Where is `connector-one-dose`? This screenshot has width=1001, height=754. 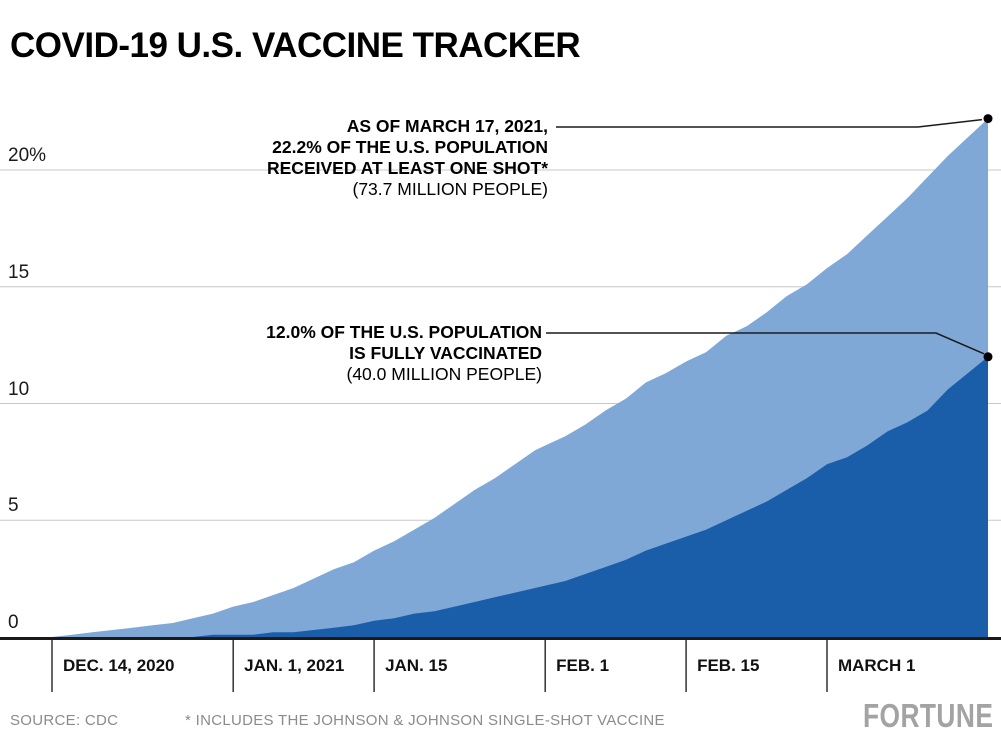
connector-one-dose is located at coordinates (769, 123).